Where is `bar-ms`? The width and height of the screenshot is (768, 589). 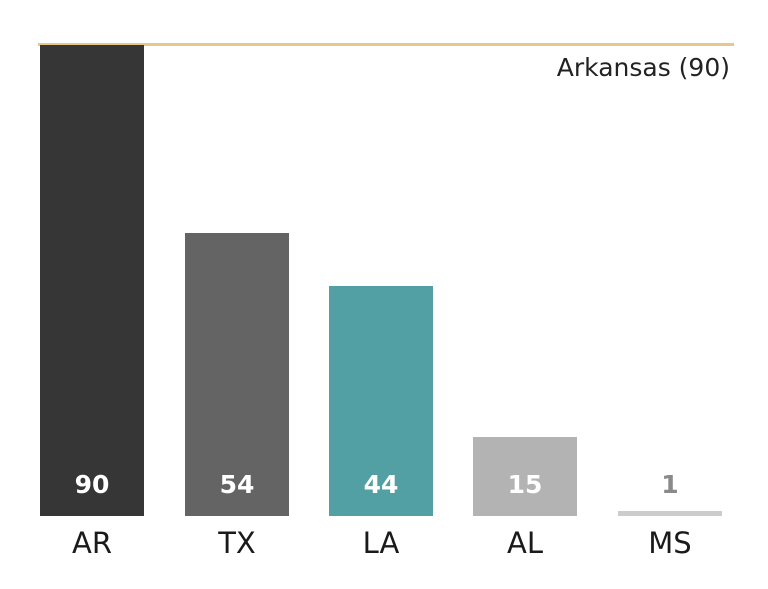 bar-ms is located at coordinates (670, 513).